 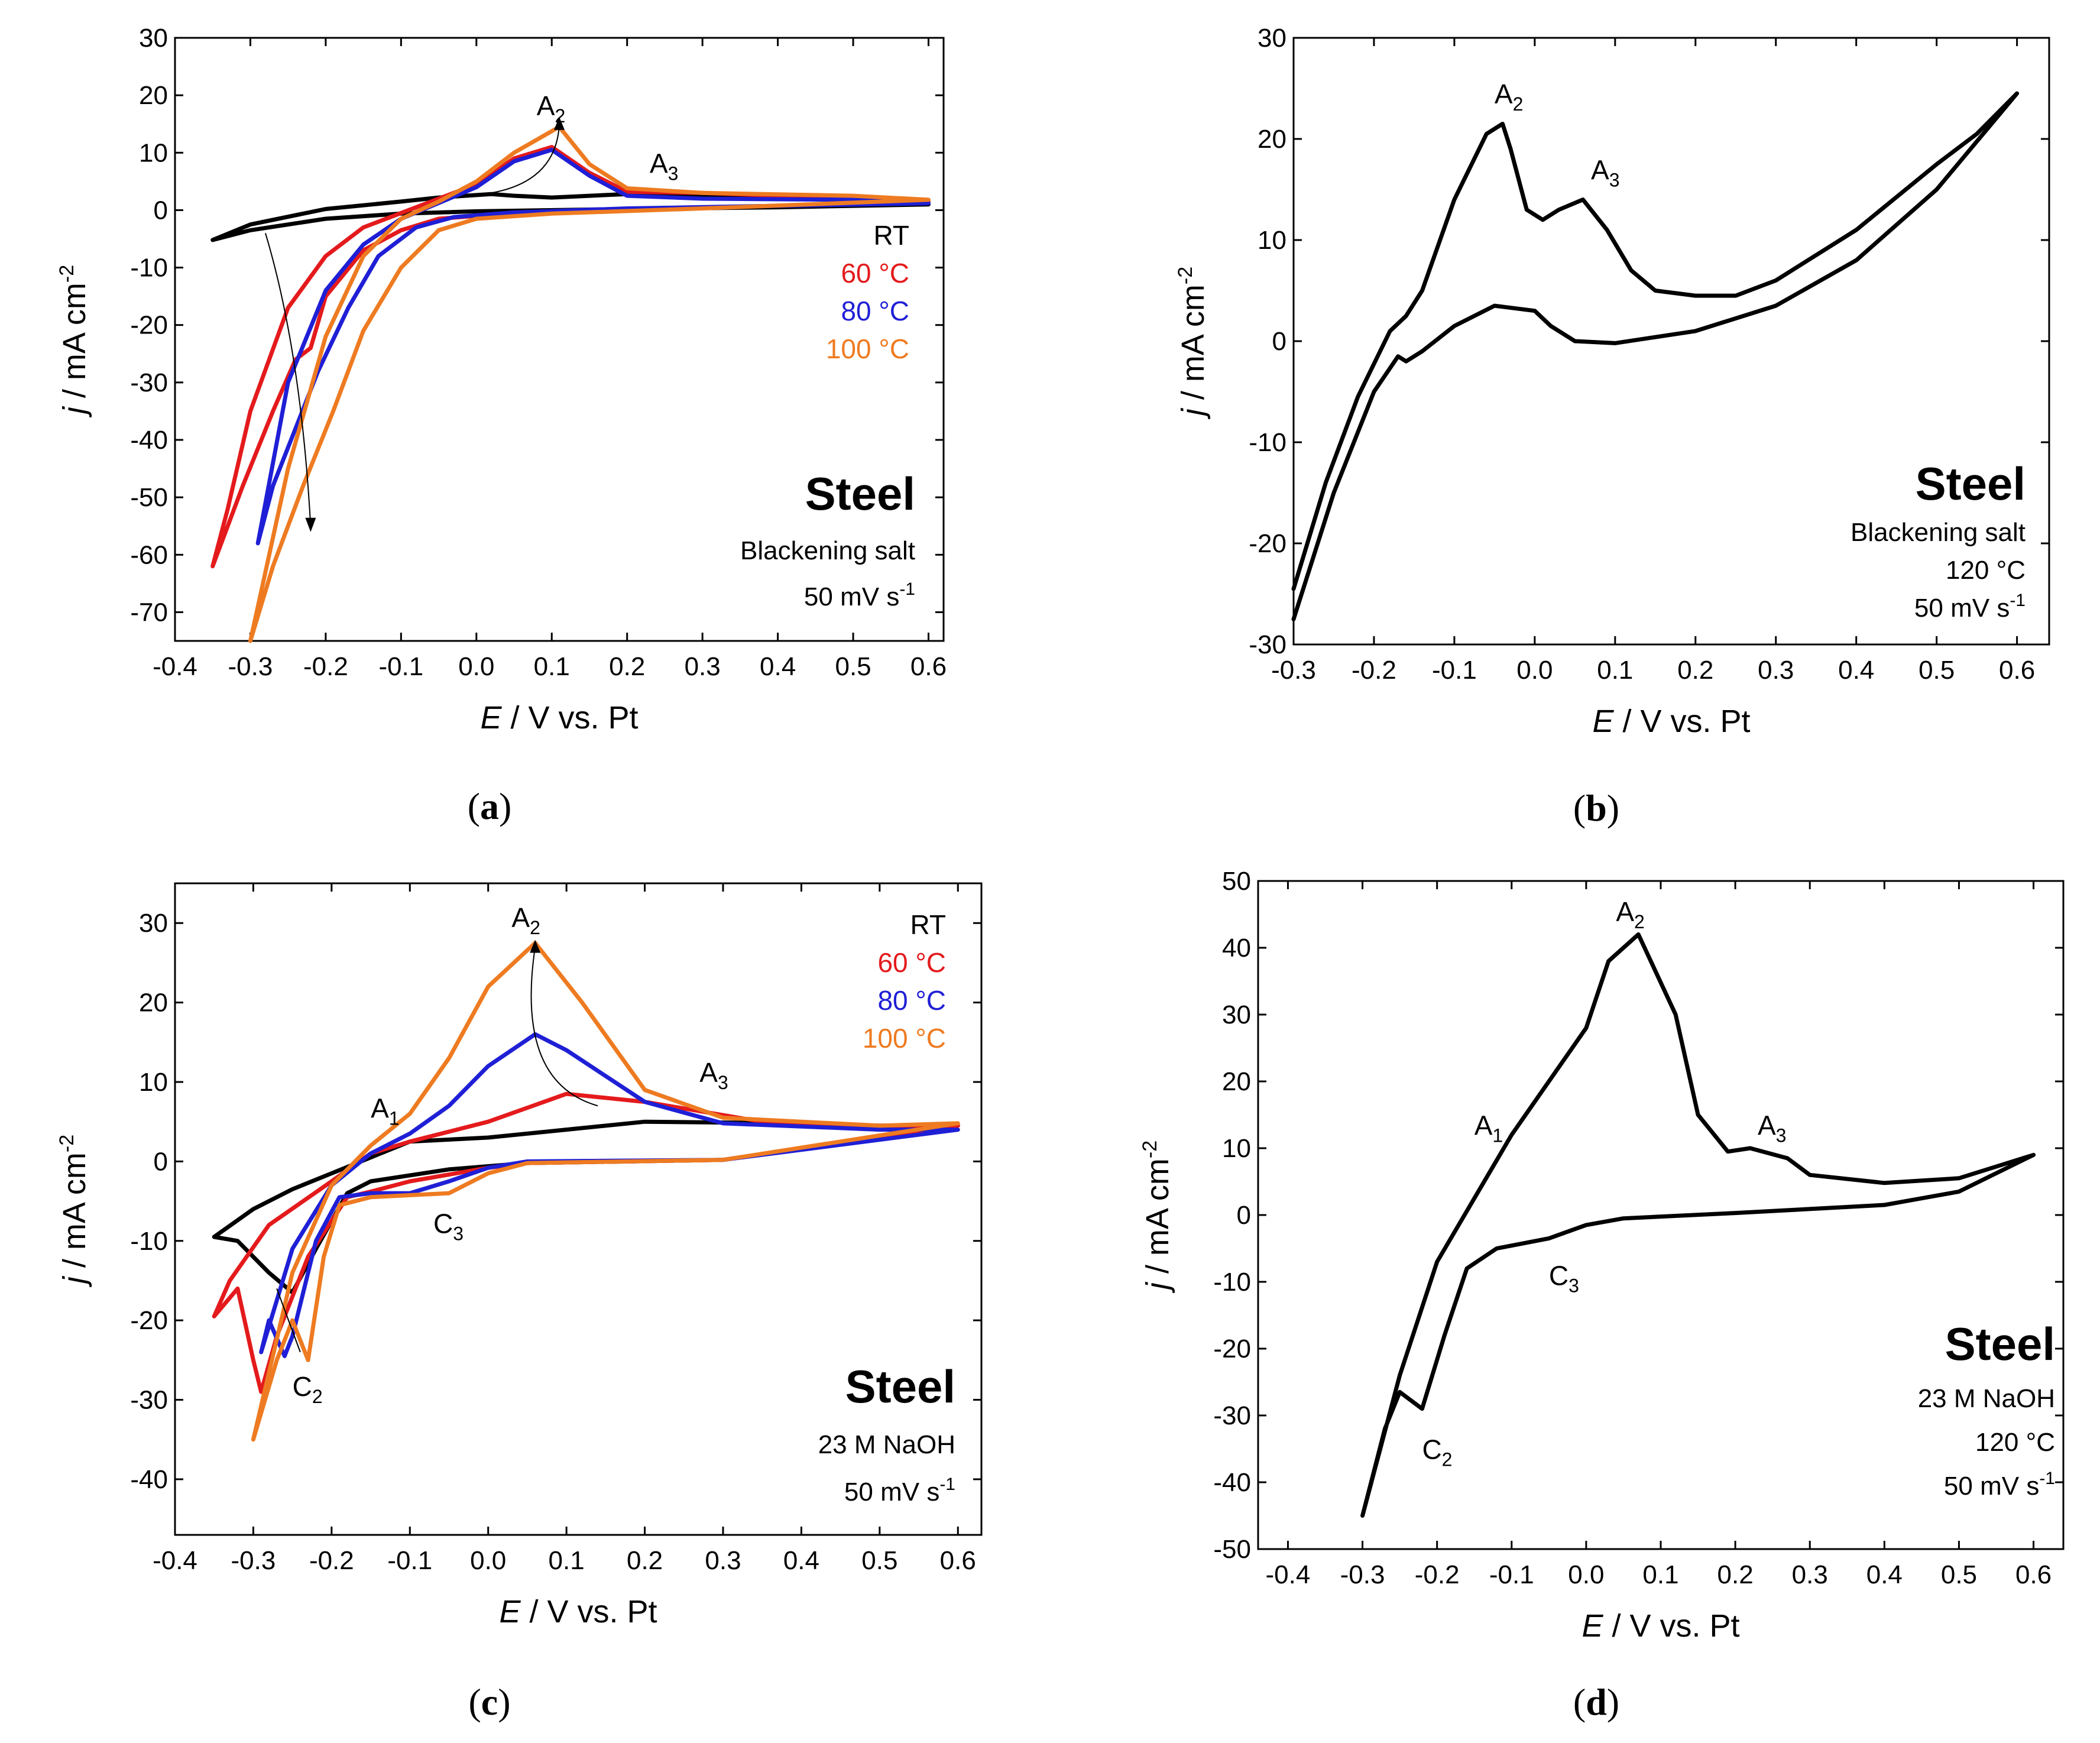 What do you see at coordinates (827, 550) in the screenshot?
I see `condition-label: Blackening salt` at bounding box center [827, 550].